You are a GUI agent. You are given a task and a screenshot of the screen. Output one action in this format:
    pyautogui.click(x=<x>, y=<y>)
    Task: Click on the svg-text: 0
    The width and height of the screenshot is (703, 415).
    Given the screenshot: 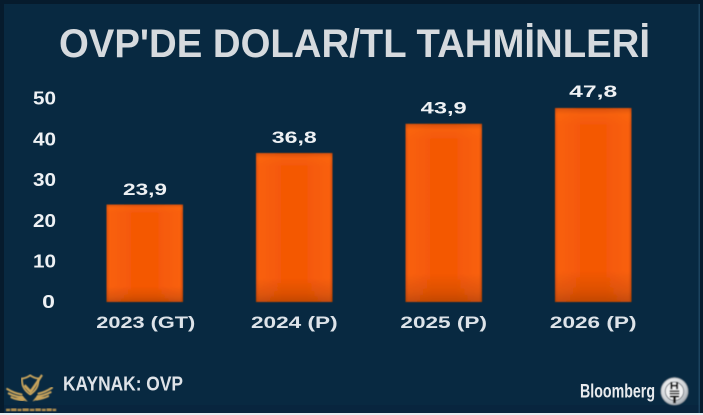 What is the action you would take?
    pyautogui.click(x=48, y=302)
    